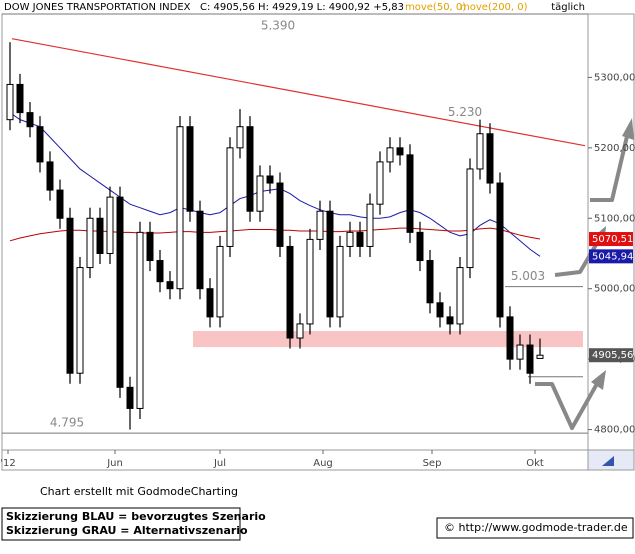 The width and height of the screenshot is (635, 554). I want to click on scenario-sketch, so click(582, 280).